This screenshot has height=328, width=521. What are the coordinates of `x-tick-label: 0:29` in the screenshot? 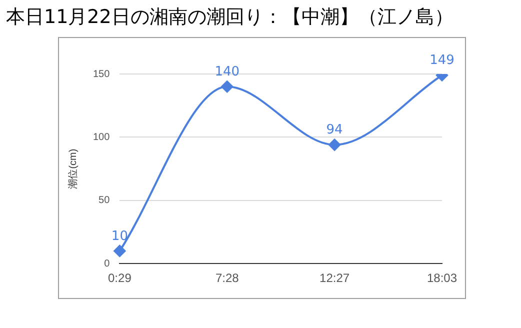 It's located at (120, 278).